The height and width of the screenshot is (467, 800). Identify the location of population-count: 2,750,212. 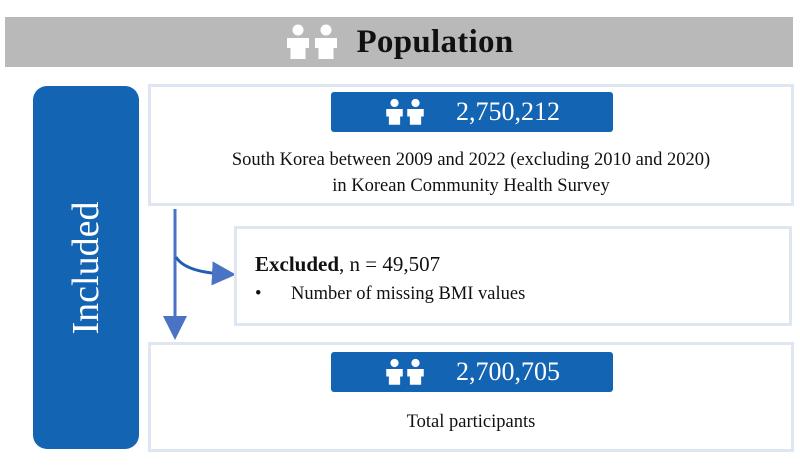
(508, 111).